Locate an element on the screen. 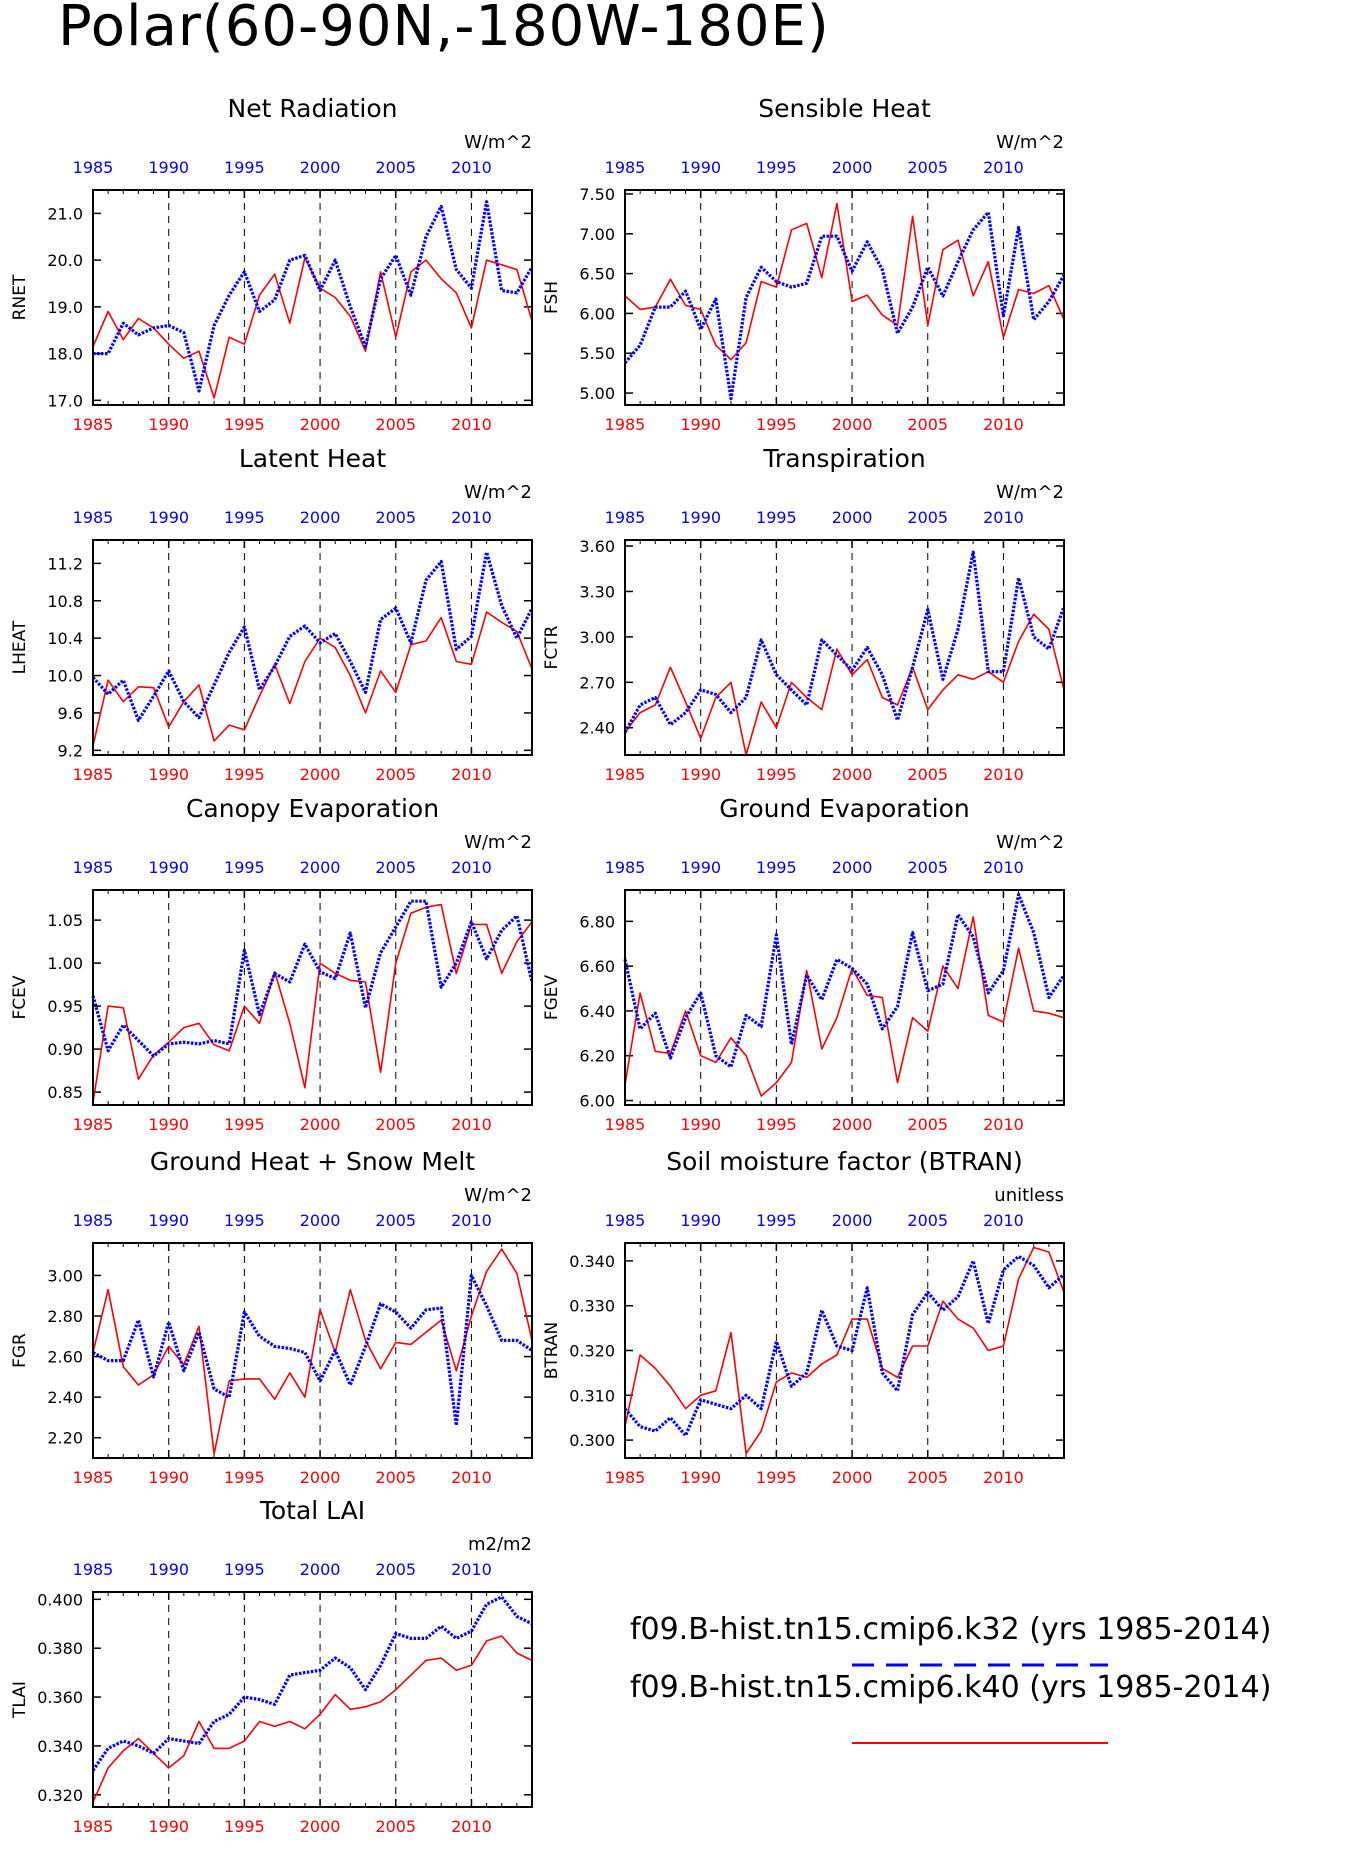 Image resolution: width=1366 pixels, height=1849 pixels. y-tick-label: 10.4 is located at coordinates (65, 638).